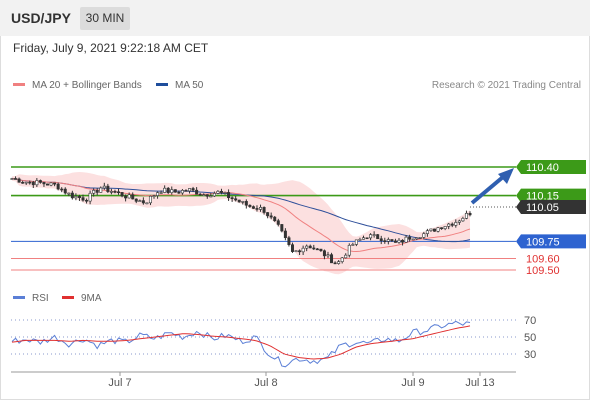  Describe the element at coordinates (542, 197) in the screenshot. I see `level-label-110.15: 110.15` at that location.